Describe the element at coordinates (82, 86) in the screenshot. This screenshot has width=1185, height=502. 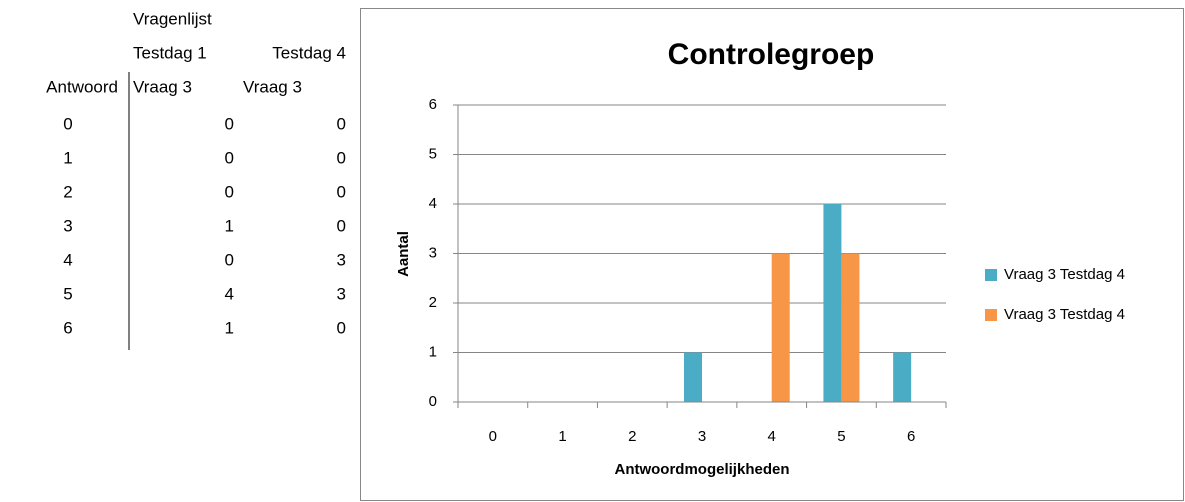
I see `table-column: Antwoord` at that location.